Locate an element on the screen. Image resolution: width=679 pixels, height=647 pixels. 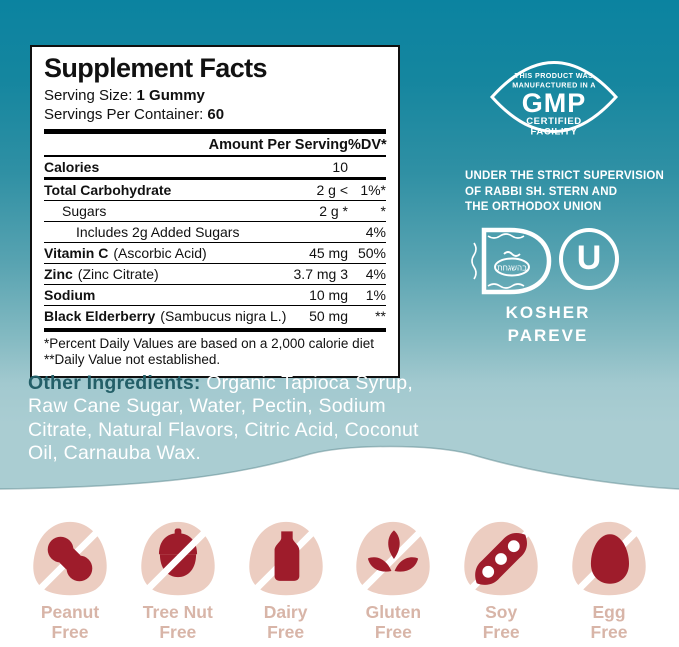
allergen-label: Peanut Free is located at coordinates (70, 622).